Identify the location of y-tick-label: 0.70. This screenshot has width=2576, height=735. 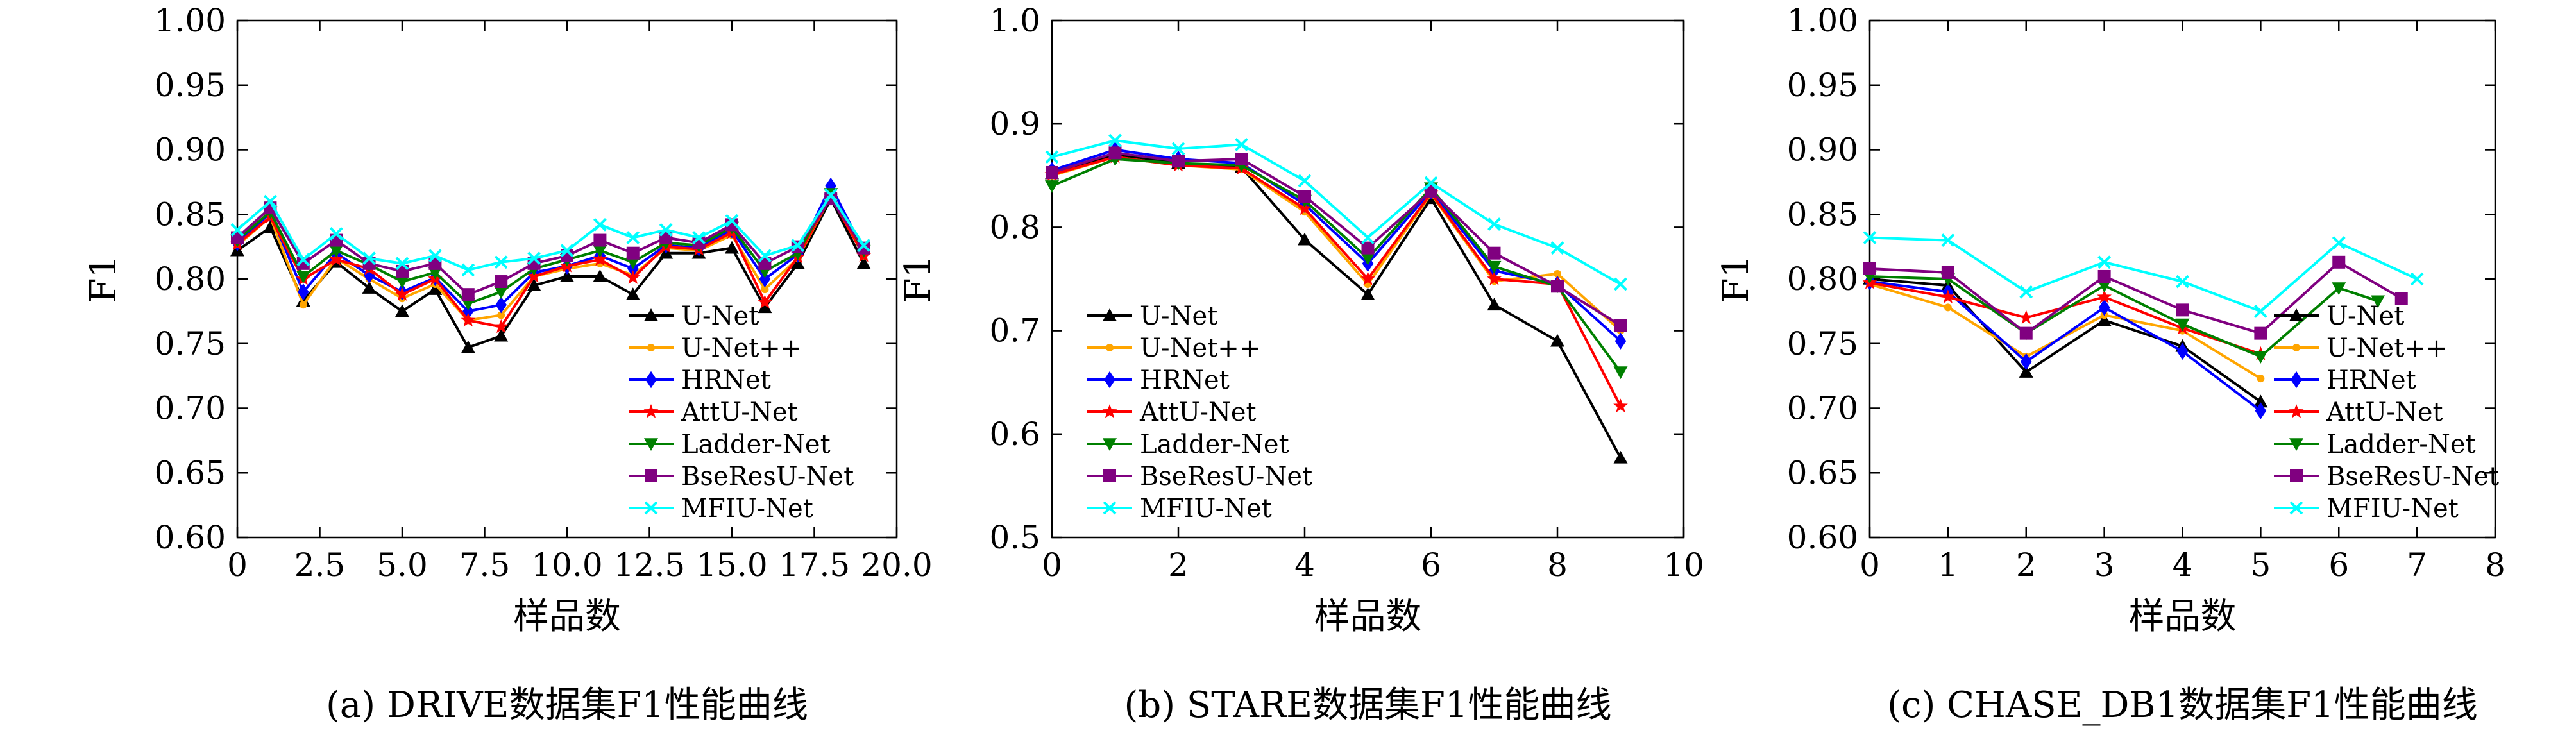
(190, 409).